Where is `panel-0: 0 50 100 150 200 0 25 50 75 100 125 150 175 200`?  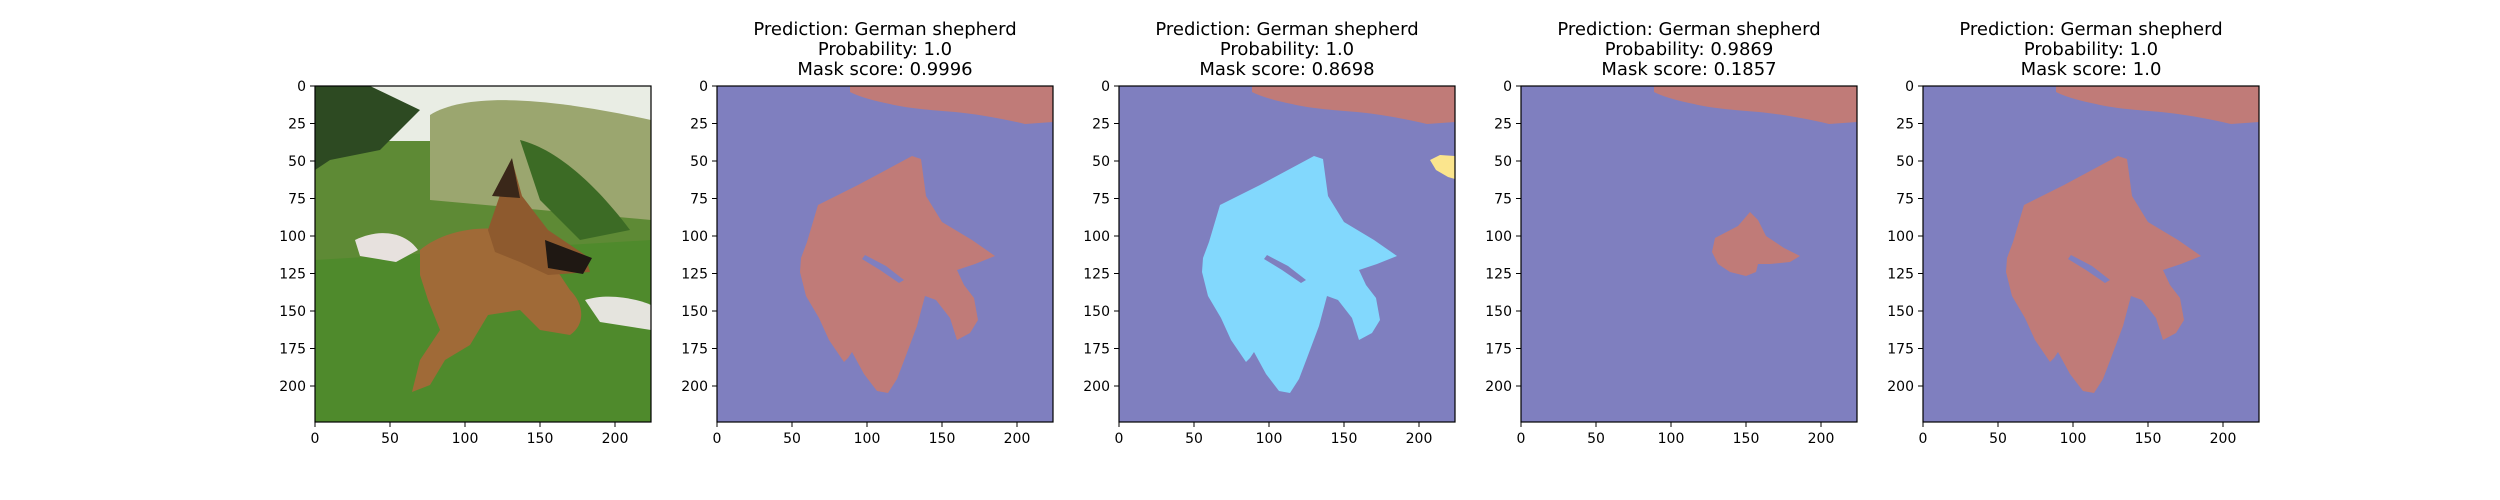 panel-0: 0 50 100 150 200 0 25 50 75 100 125 150 175 200 is located at coordinates (465, 263).